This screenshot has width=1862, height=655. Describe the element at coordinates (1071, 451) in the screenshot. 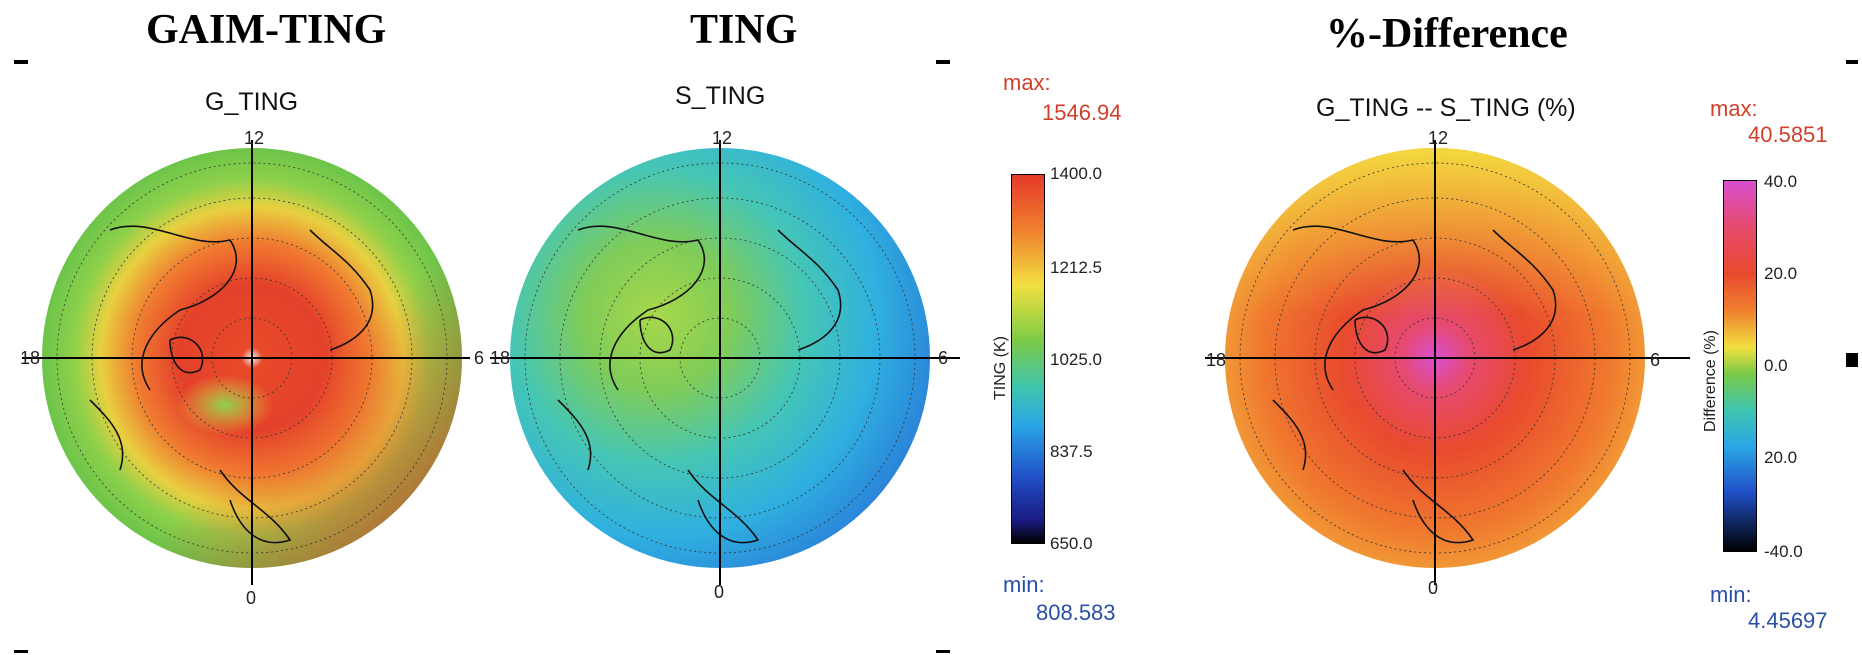

I see `ting-tick: 837.5` at that location.